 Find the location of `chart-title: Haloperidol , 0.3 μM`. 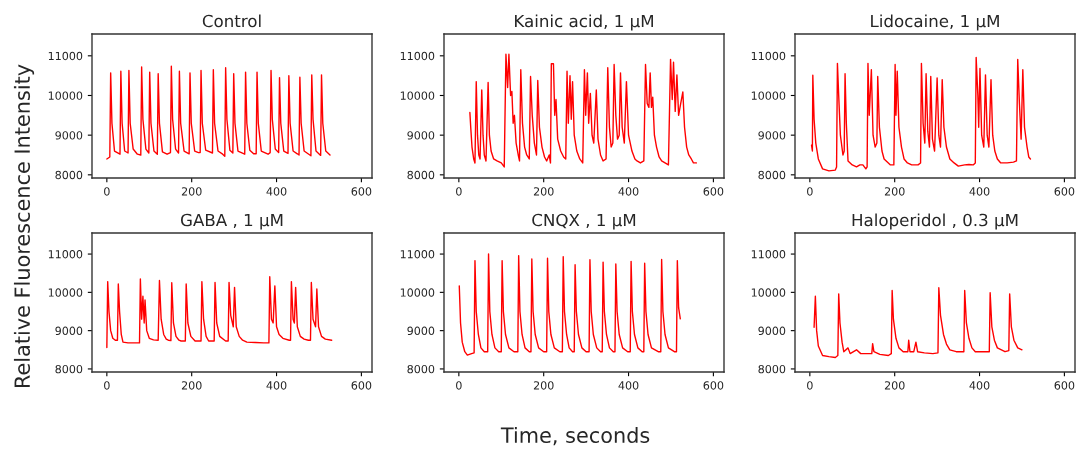

chart-title: Haloperidol , 0.3 μM is located at coordinates (935, 221).